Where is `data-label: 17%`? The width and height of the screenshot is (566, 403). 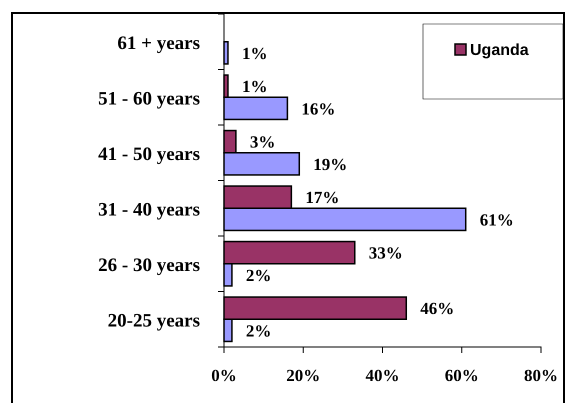
data-label: 17% is located at coordinates (322, 198).